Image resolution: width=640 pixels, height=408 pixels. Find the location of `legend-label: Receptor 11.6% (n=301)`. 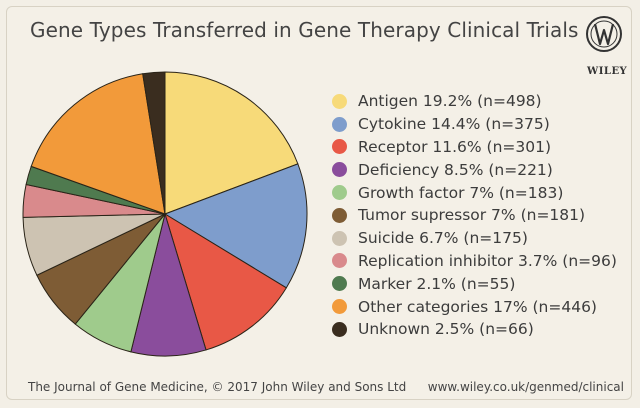

legend-label: Receptor 11.6% (n=301) is located at coordinates (455, 146).